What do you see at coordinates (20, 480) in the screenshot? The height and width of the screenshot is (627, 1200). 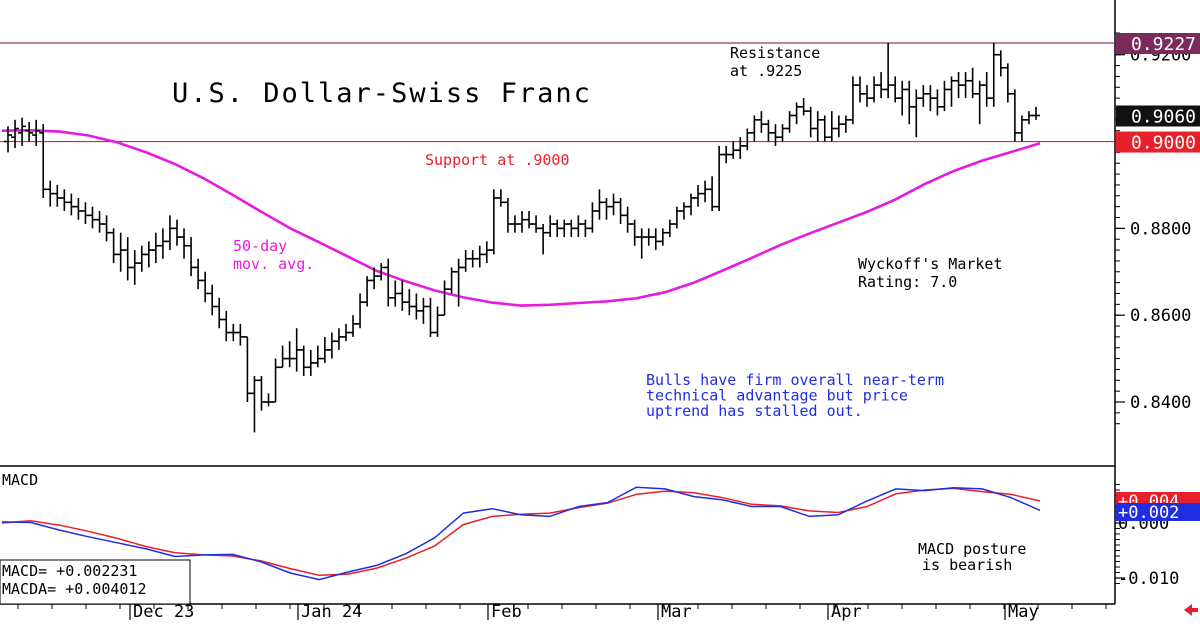 I see `macd-title: MACD` at bounding box center [20, 480].